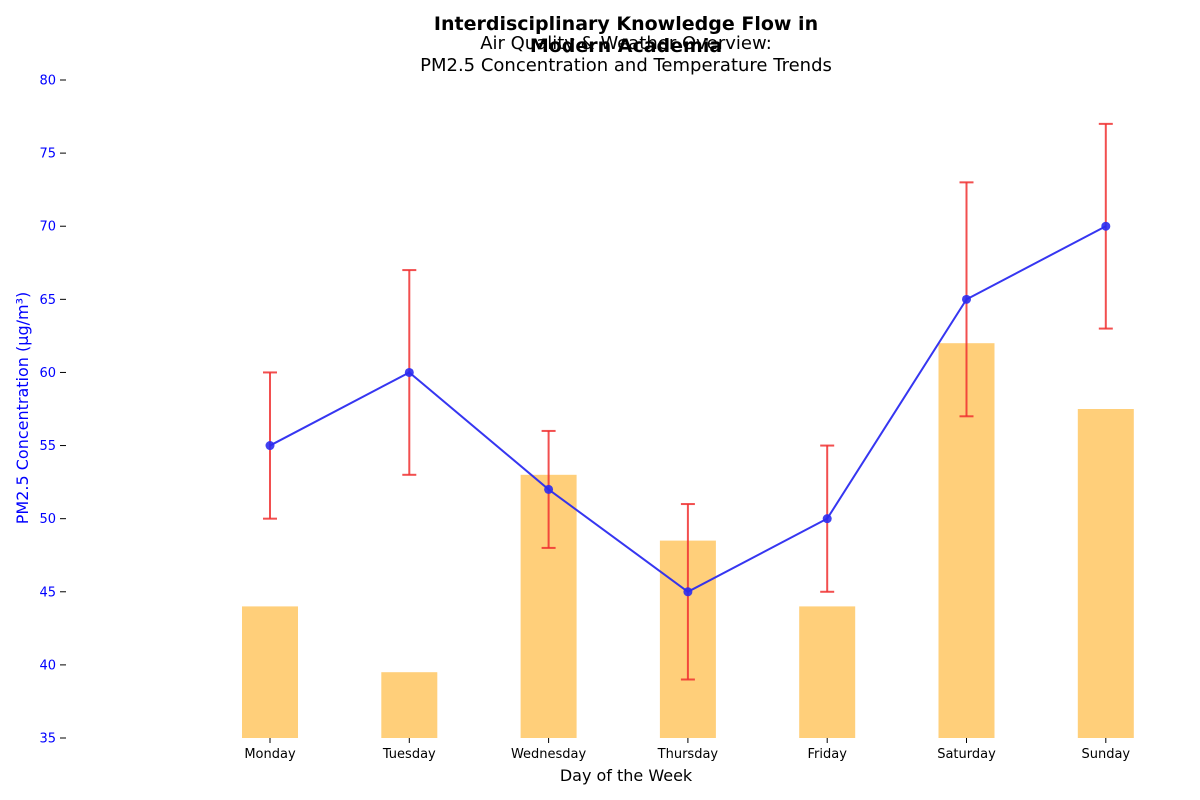 This screenshot has height=800, width=1200. Describe the element at coordinates (47, 227) in the screenshot. I see `y-tick-label: 70` at that location.